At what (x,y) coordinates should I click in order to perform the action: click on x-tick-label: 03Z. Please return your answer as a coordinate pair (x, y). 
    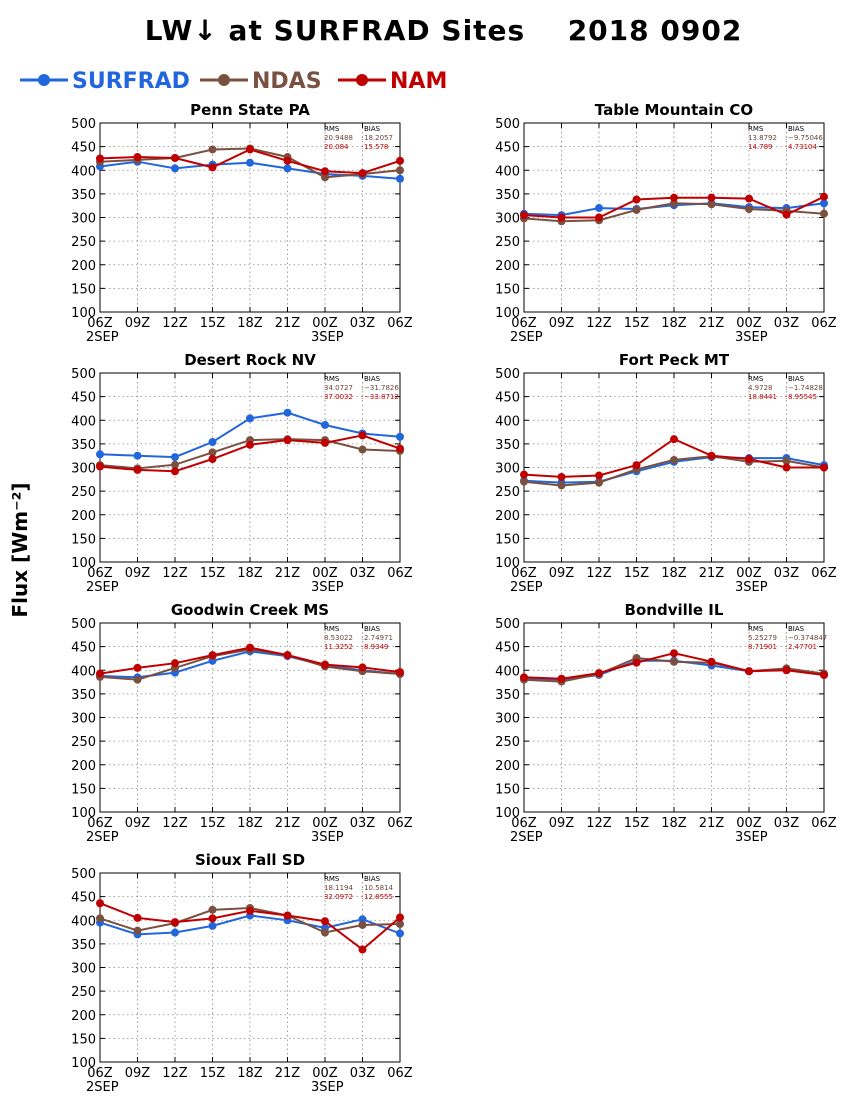
    Looking at the image, I should click on (787, 823).